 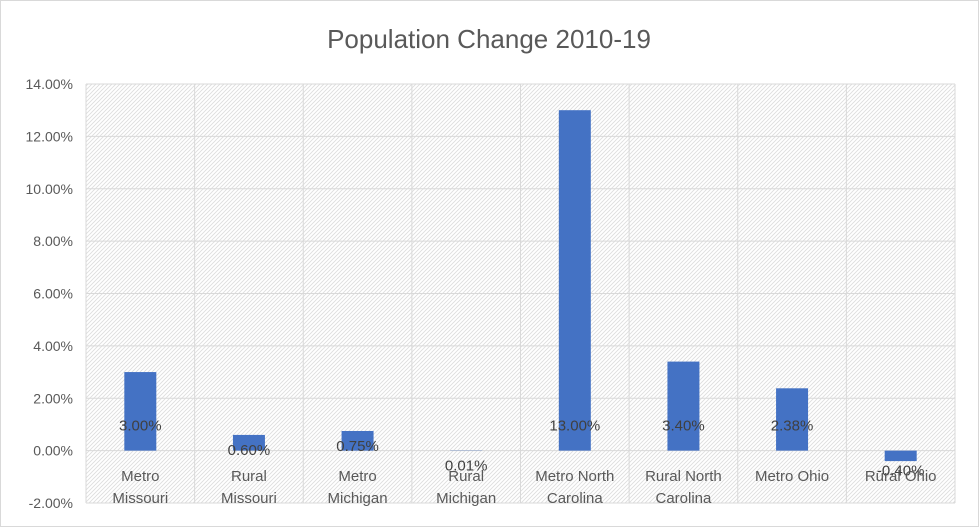 I want to click on category-label: Rural North, so click(x=683, y=476).